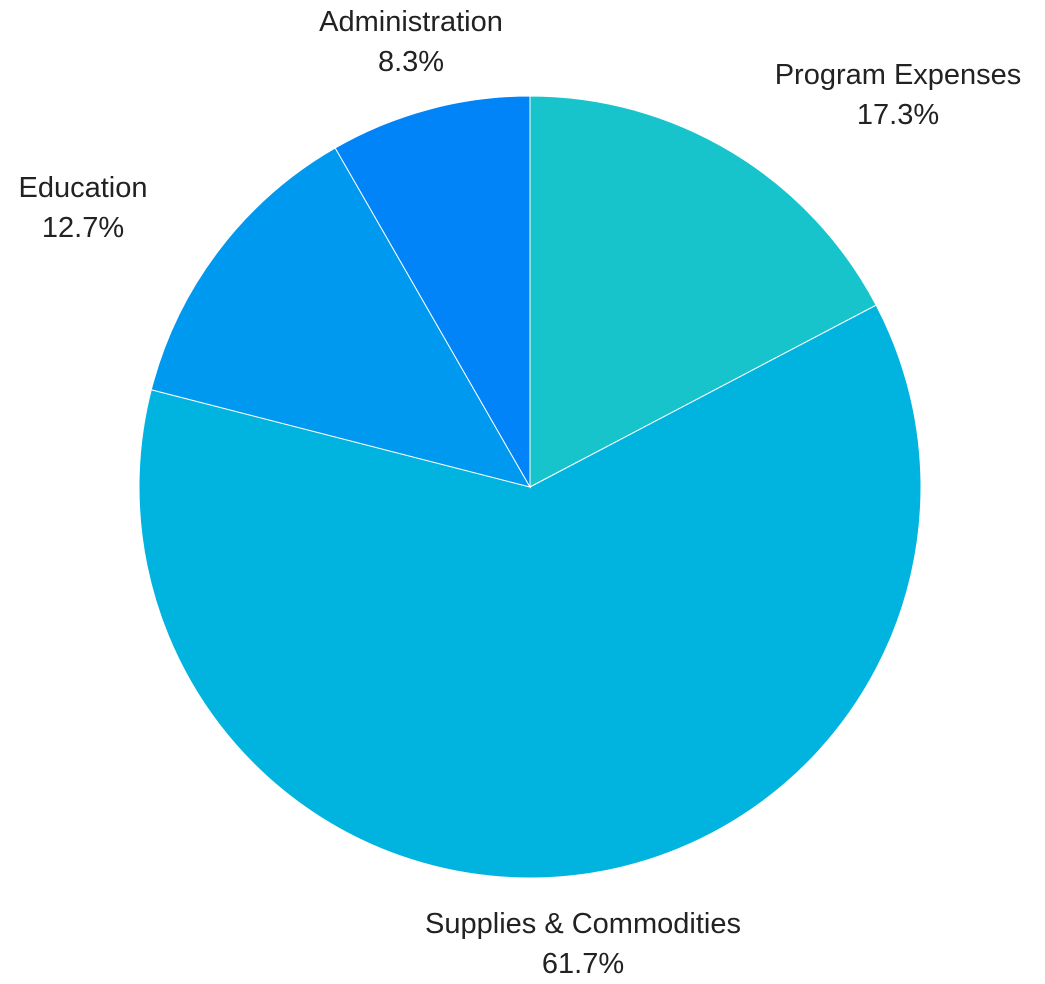  What do you see at coordinates (898, 115) in the screenshot?
I see `slice-label-value: 17.3%` at bounding box center [898, 115].